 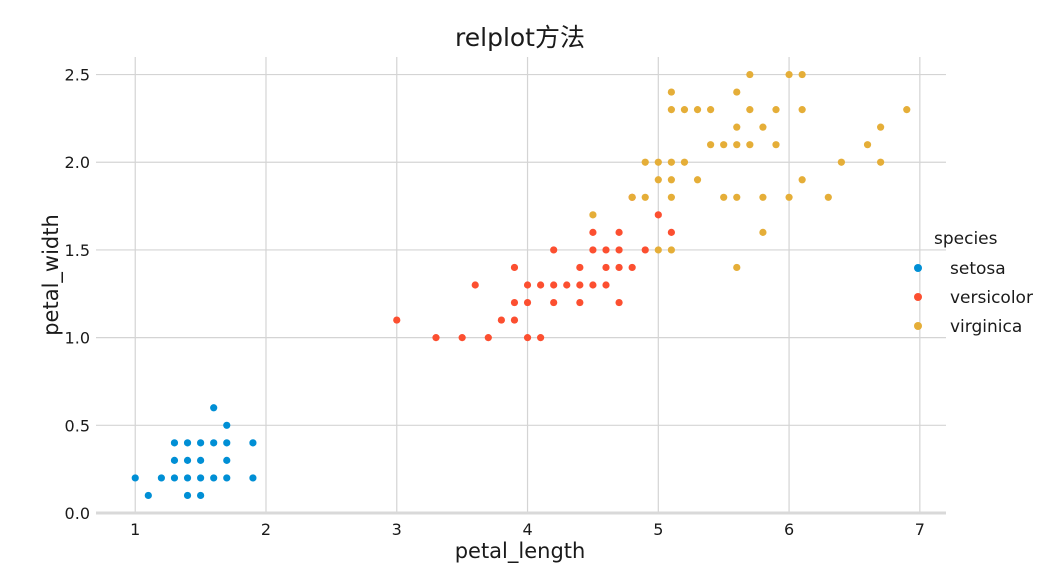 I want to click on y-tick-label: 0.0, so click(x=77, y=513).